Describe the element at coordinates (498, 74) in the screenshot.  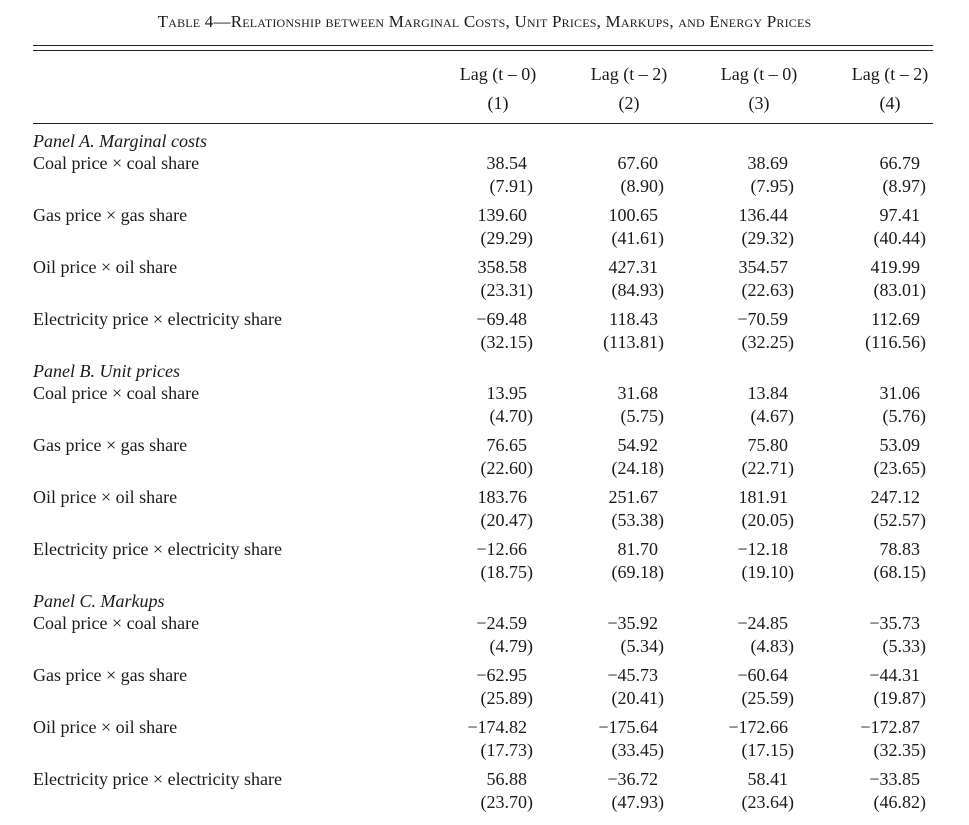
I see `column-header-lag-1: Lag (t – 0)` at that location.